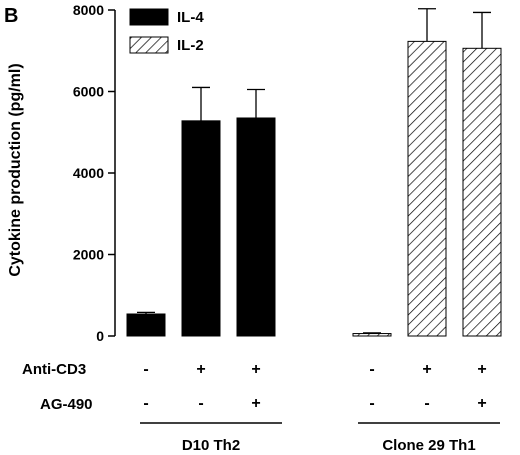 The height and width of the screenshot is (455, 520). Describe the element at coordinates (15, 169) in the screenshot. I see `y-axis-label: Cytokine production (pg/ml)` at that location.